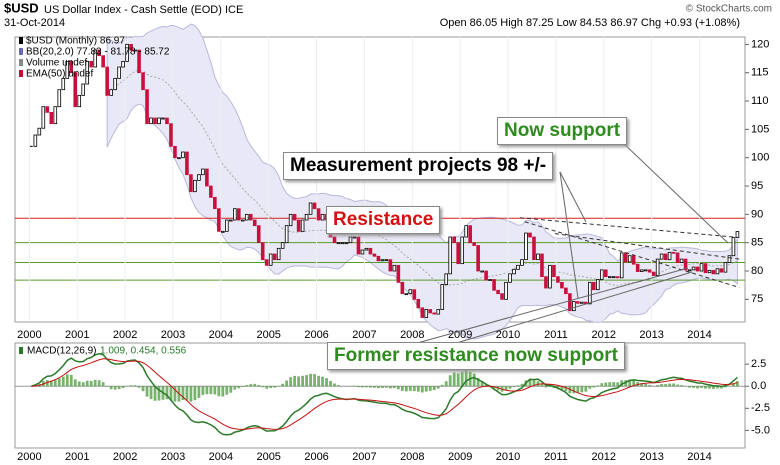 The height and width of the screenshot is (465, 780). Describe the element at coordinates (316, 335) in the screenshot. I see `x-tick-label: 2006` at that location.